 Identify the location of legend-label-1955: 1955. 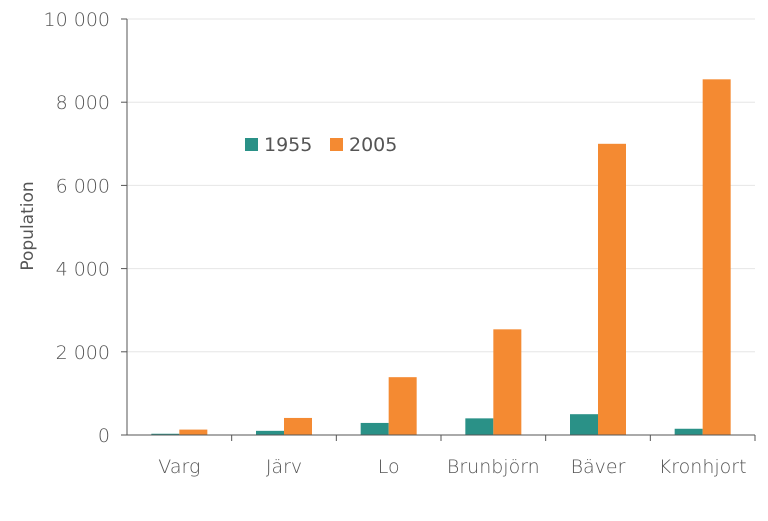
(288, 145).